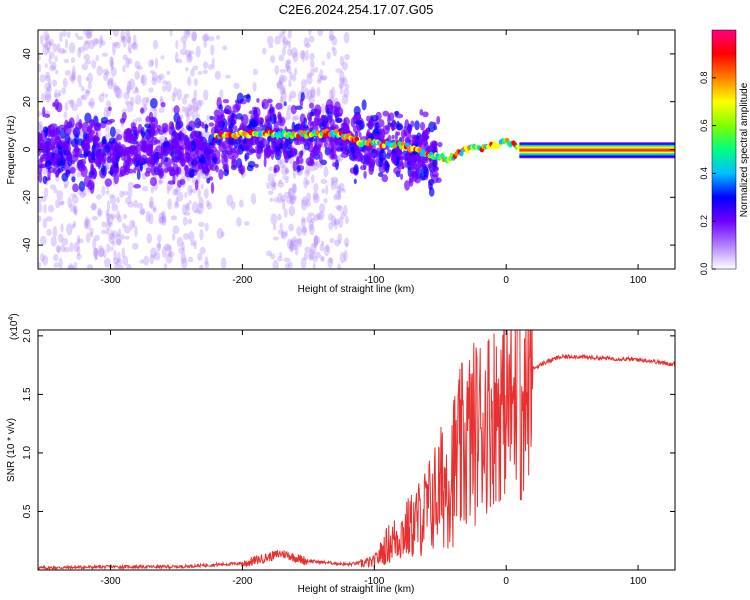  I want to click on top-y-axis-label: Frequency (Hz), so click(11, 150).